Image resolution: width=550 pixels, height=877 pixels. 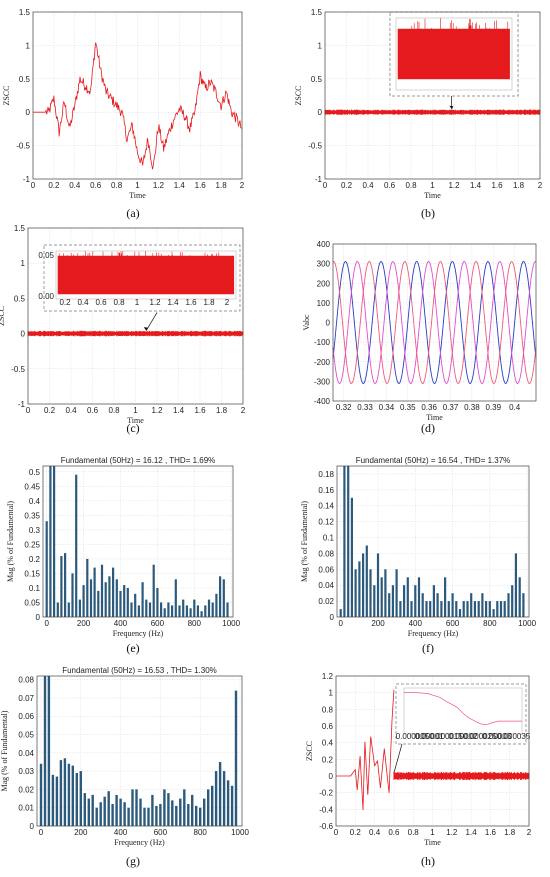 I want to click on plot-frame, so click(x=432, y=95).